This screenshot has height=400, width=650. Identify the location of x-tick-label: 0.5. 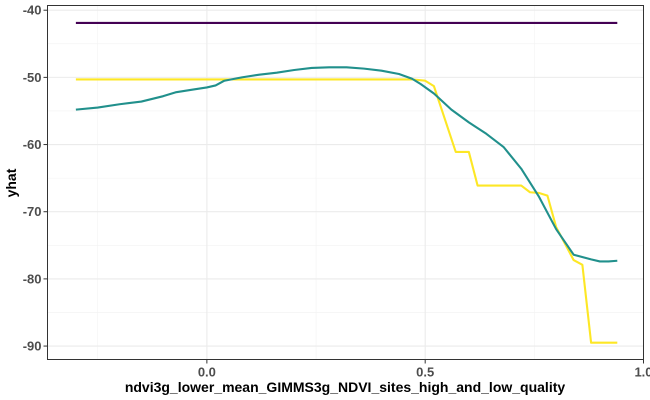
(425, 372).